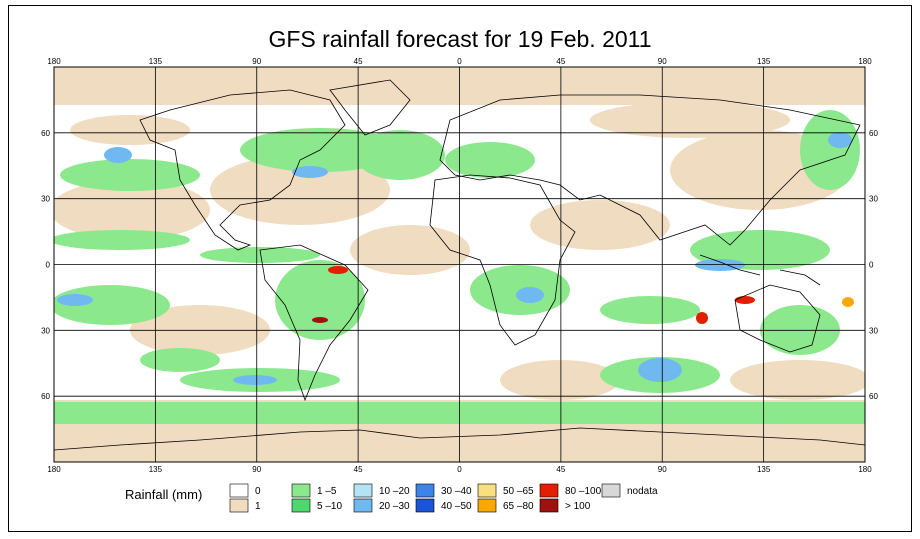  I want to click on latitude-labels-left: 60 30 0 30 60, so click(45, 265).